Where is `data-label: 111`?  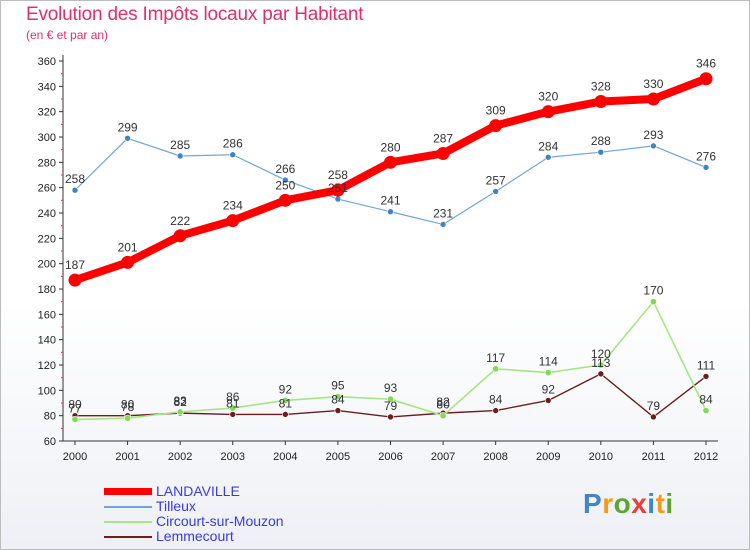 data-label: 111 is located at coordinates (706, 365).